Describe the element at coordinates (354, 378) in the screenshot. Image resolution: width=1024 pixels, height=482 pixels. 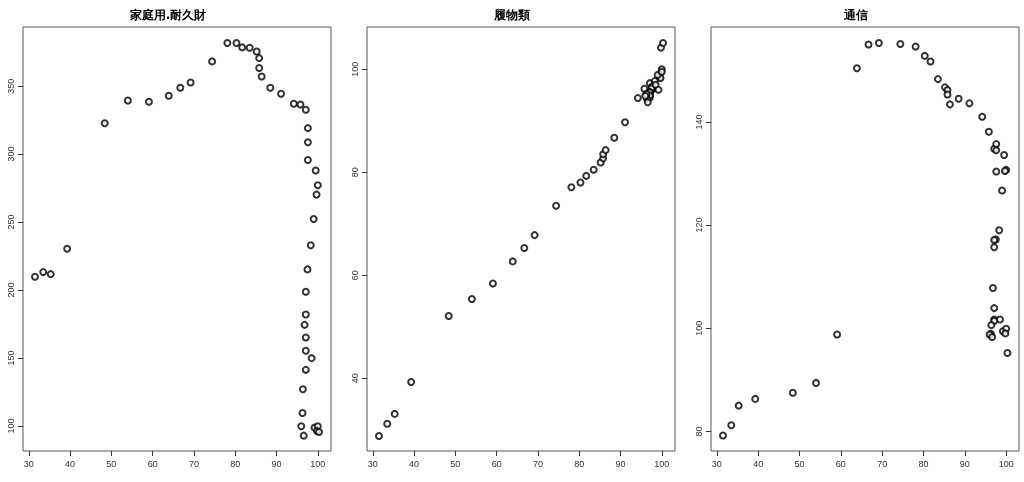
I see `y-tick-label: 40` at that location.